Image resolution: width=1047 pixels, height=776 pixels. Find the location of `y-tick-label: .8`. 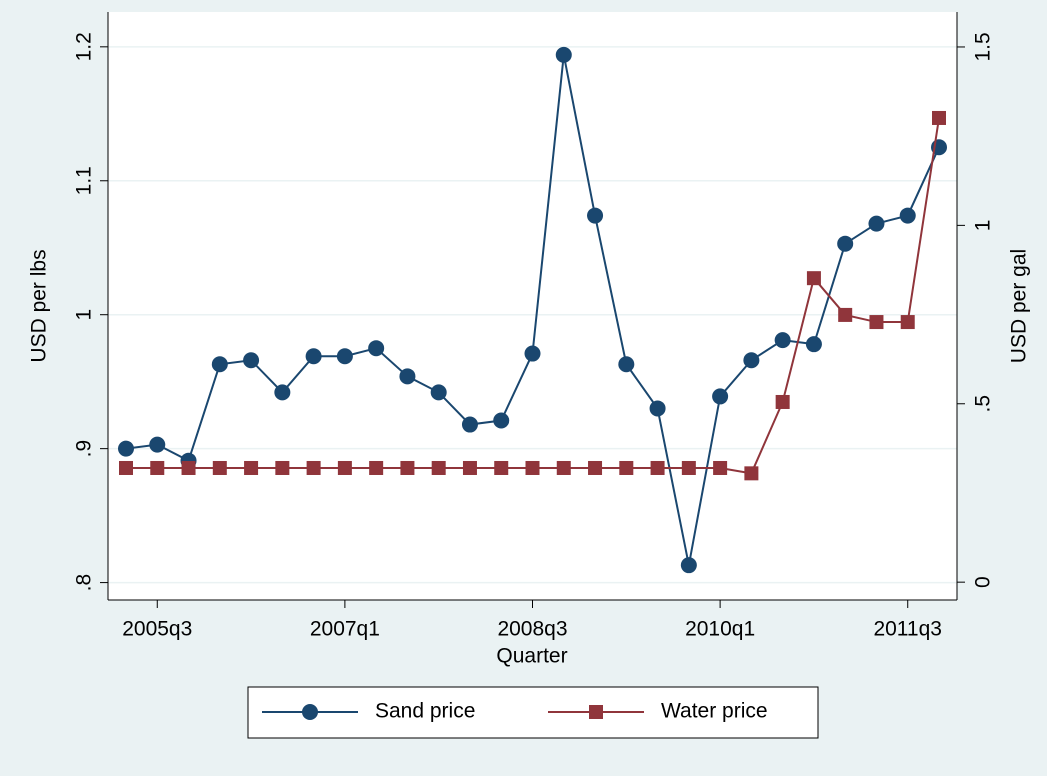

y-tick-label: .8 is located at coordinates (84, 583).